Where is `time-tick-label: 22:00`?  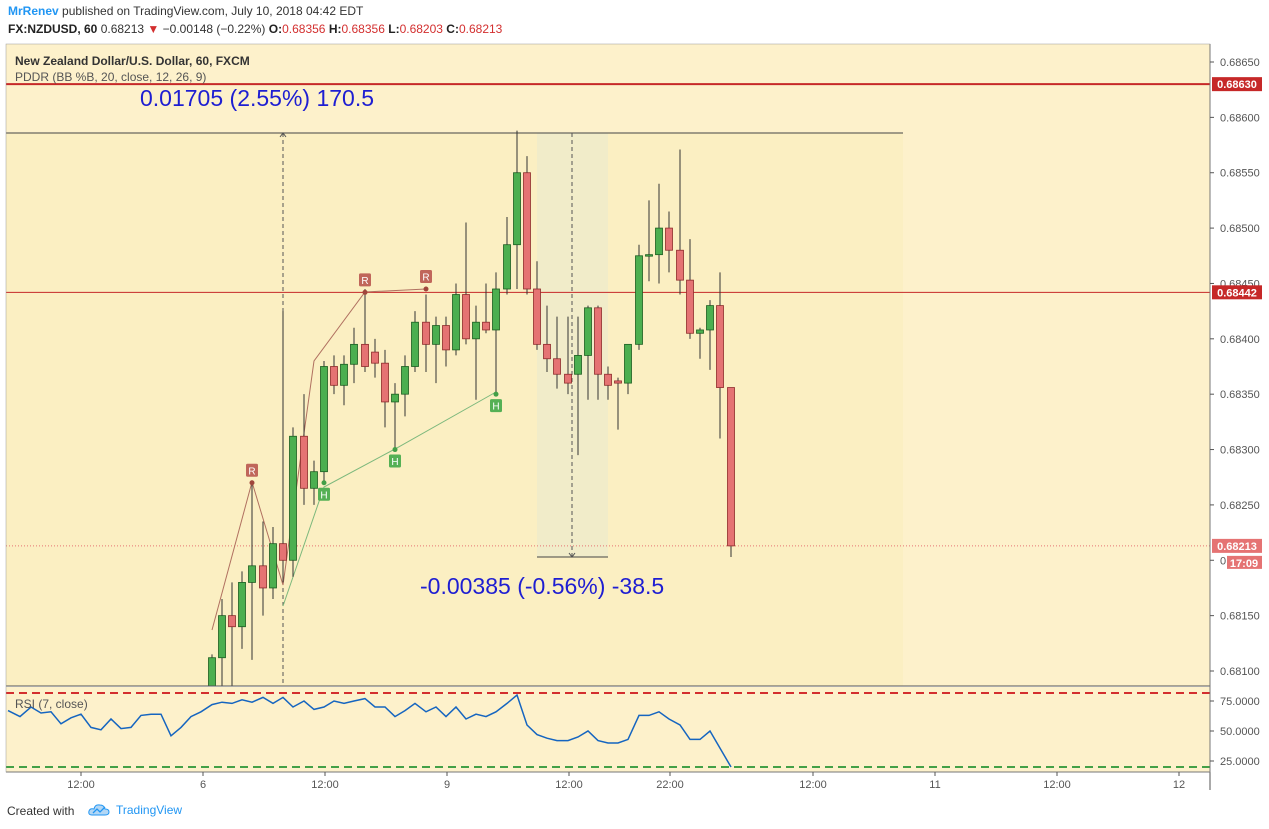
time-tick-label: 22:00 is located at coordinates (670, 785).